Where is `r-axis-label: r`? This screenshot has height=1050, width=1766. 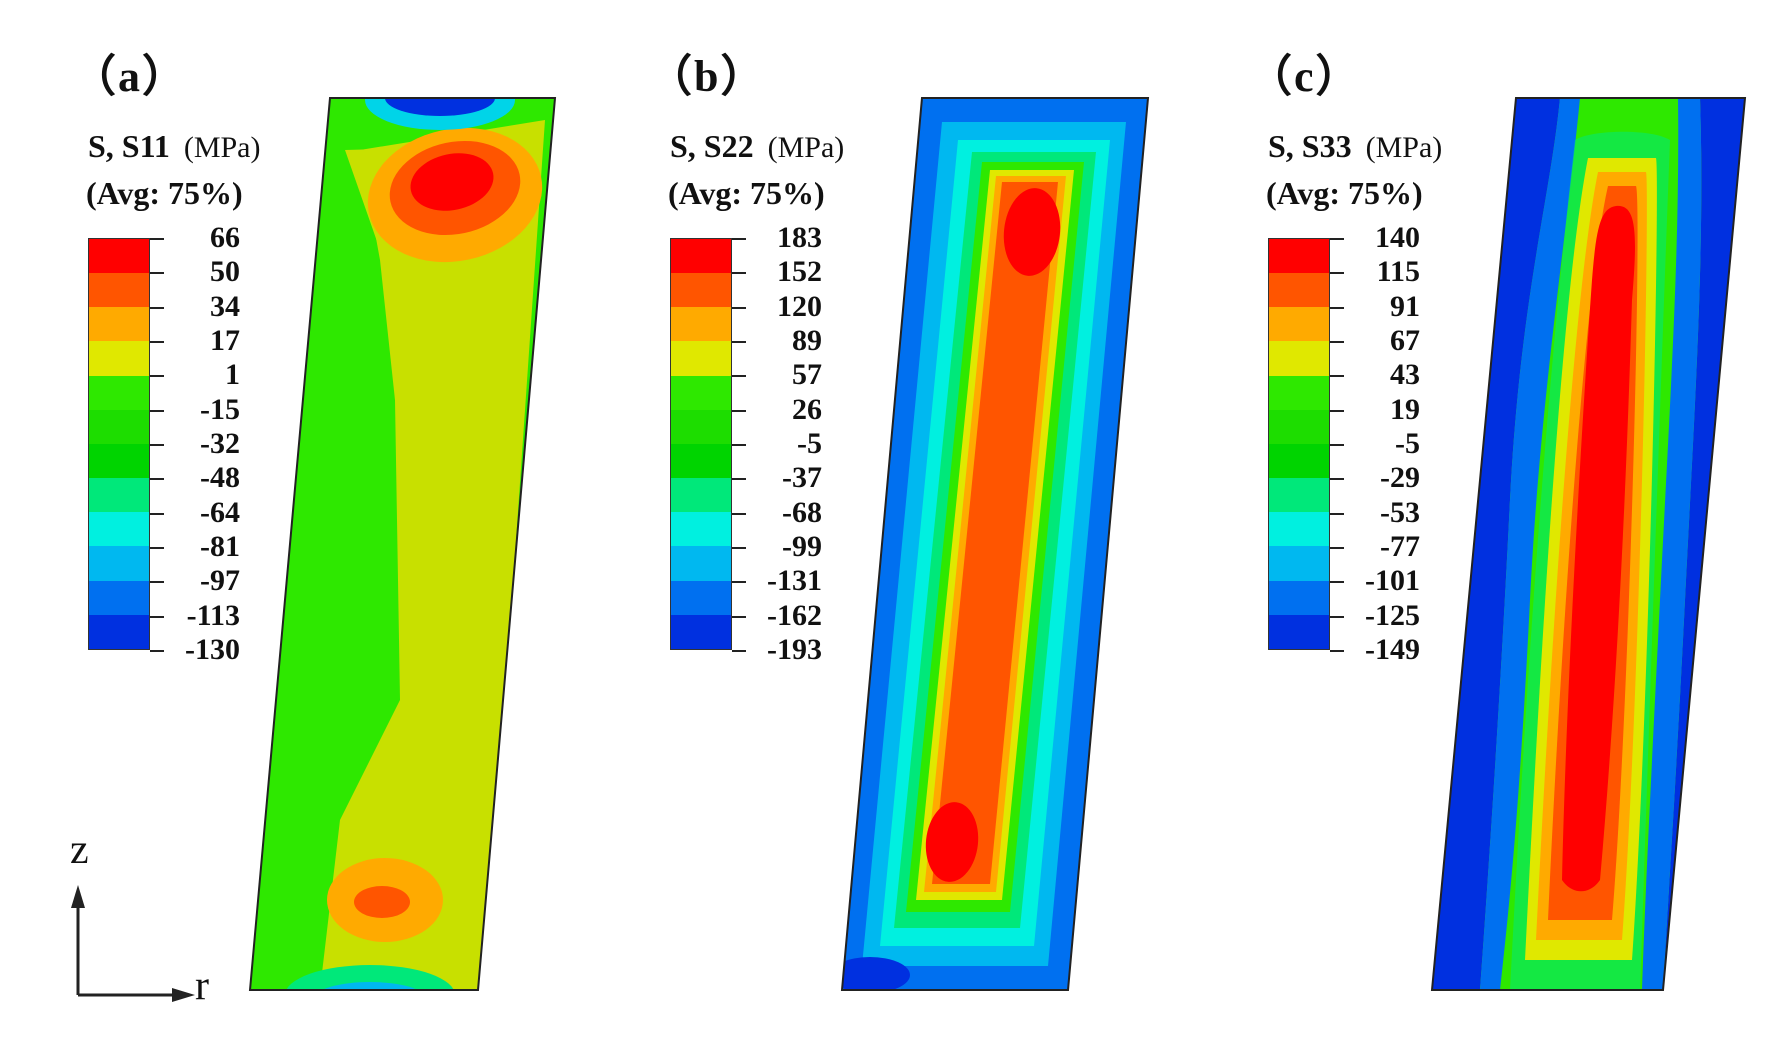
r-axis-label: r is located at coordinates (202, 986).